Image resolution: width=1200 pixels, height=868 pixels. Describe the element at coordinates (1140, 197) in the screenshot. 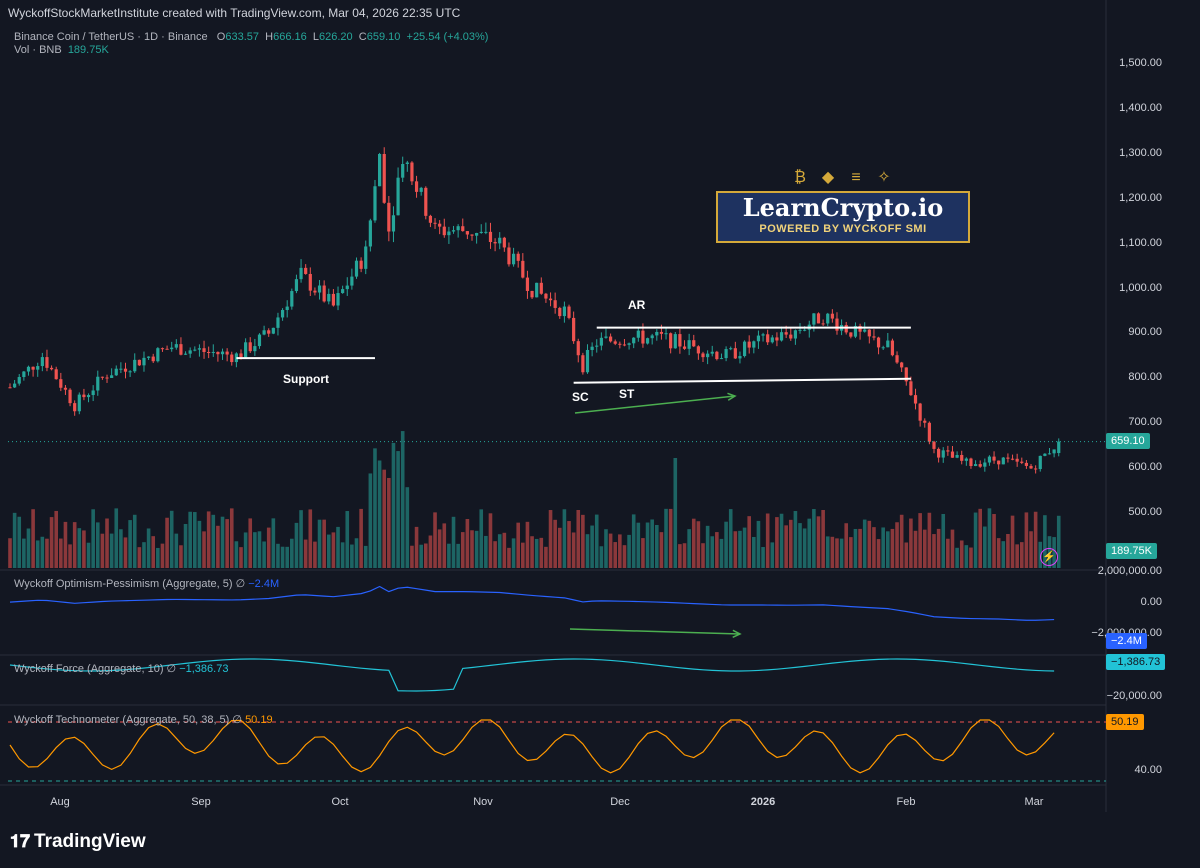

I see `price-tick: 1,200.00` at that location.